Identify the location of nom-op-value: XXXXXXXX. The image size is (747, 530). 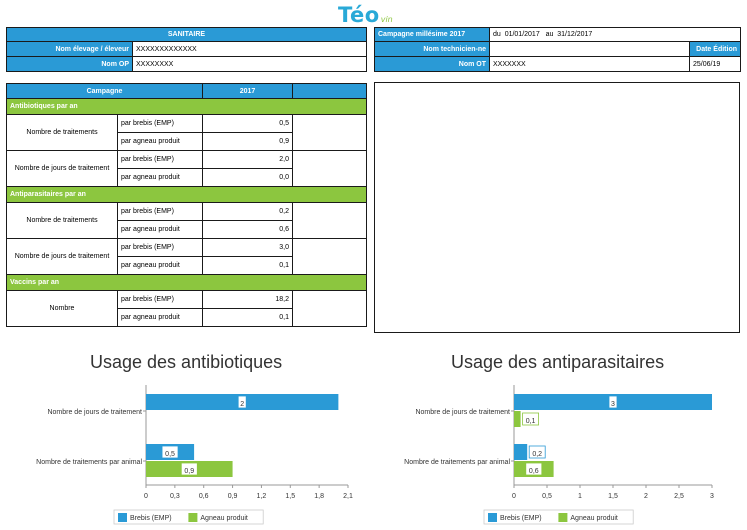
(249, 64).